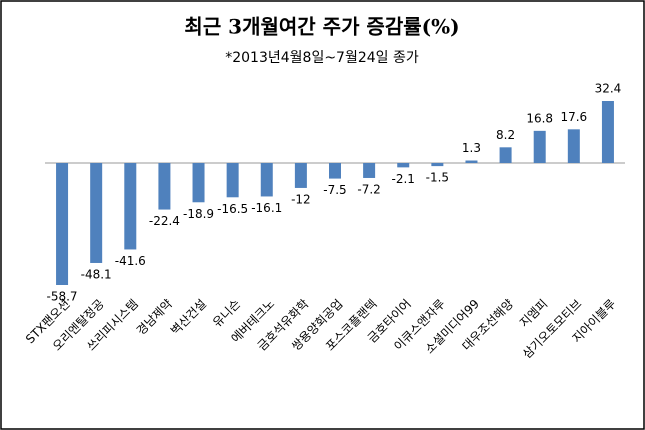 The height and width of the screenshot is (430, 645). What do you see at coordinates (505, 135) in the screenshot?
I see `value-label: 8.2` at bounding box center [505, 135].